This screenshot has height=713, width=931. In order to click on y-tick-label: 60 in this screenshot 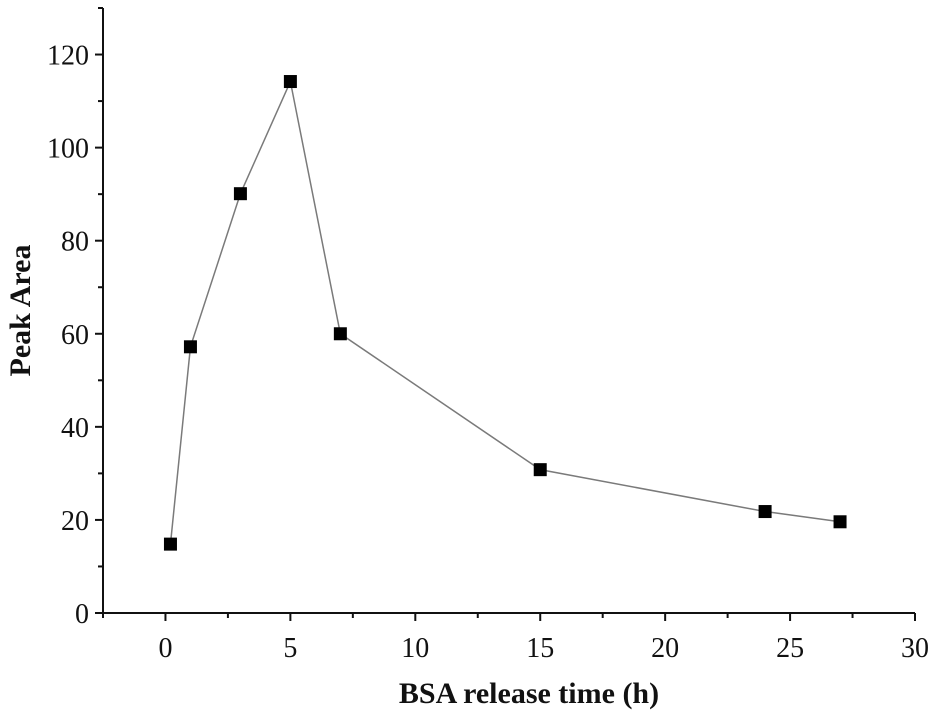, I will do `click(75, 335)`.